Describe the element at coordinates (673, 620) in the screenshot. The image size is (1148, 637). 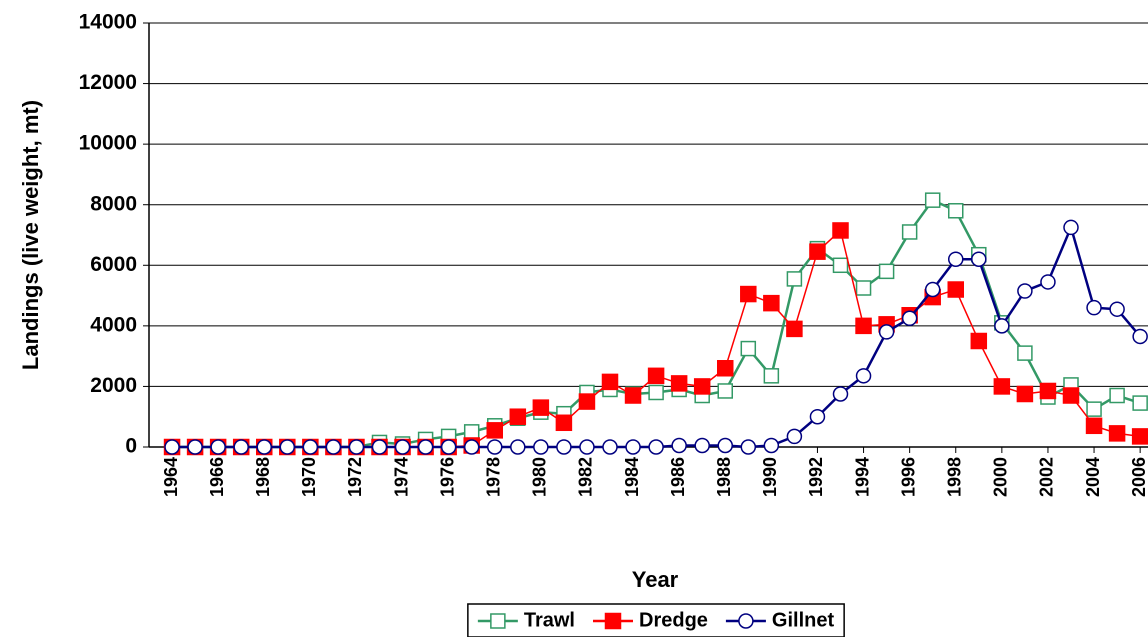
I see `legend-label: Dredge` at that location.